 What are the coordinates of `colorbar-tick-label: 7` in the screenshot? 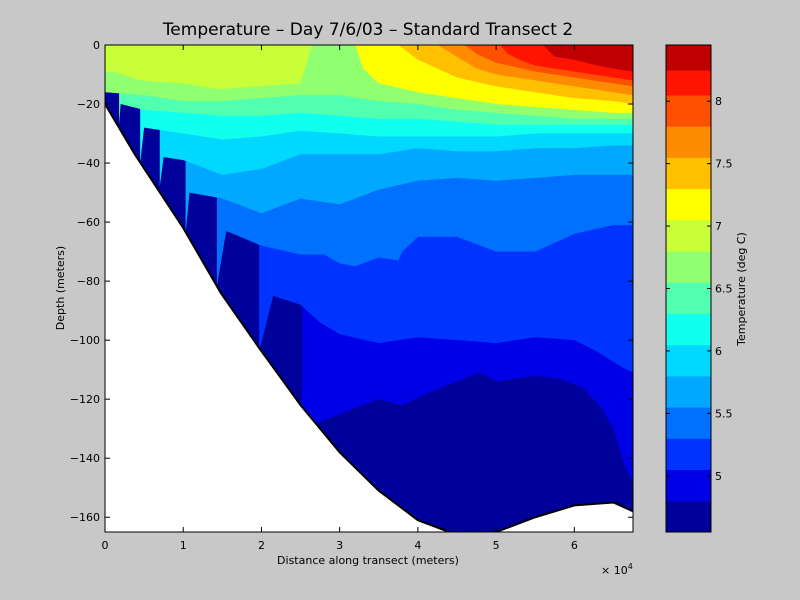 It's located at (718, 226).